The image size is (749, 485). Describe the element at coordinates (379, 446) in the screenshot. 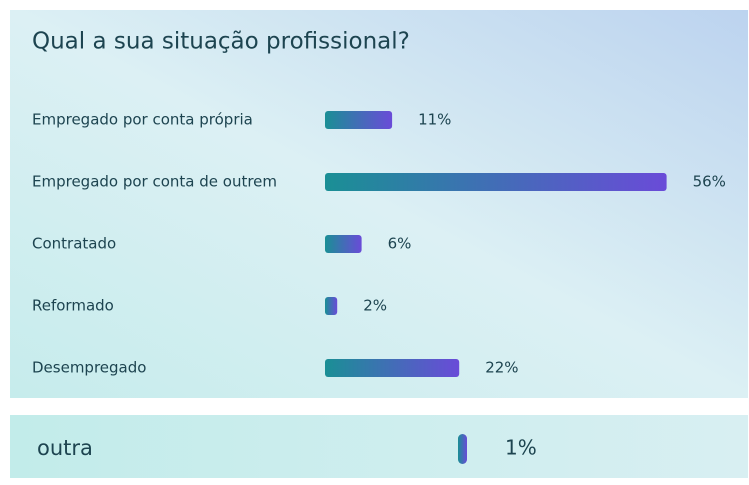

I see `panel` at that location.